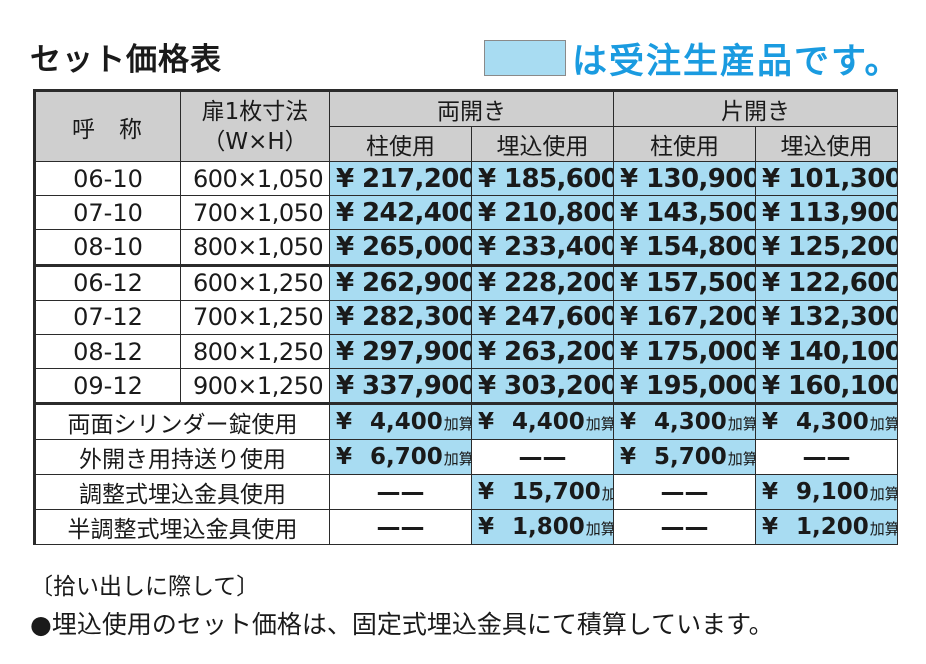 The width and height of the screenshot is (926, 664). I want to click on price-value: 157,500, so click(701, 283).